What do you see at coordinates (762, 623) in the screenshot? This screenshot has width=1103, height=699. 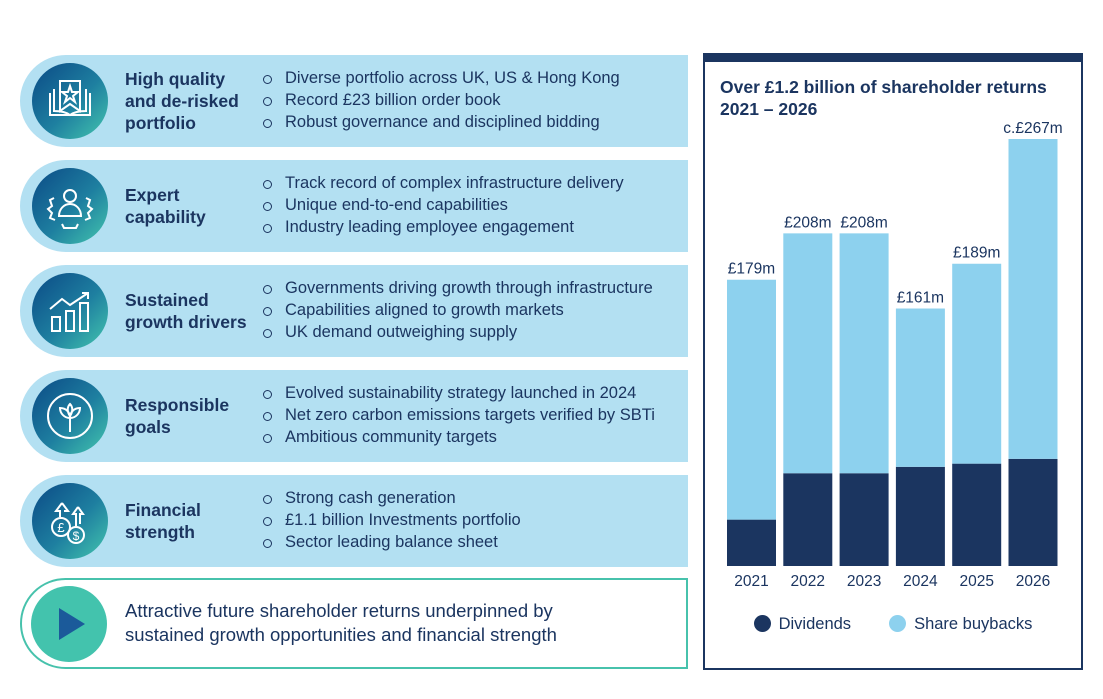 I see `legend-swatch-dividends` at bounding box center [762, 623].